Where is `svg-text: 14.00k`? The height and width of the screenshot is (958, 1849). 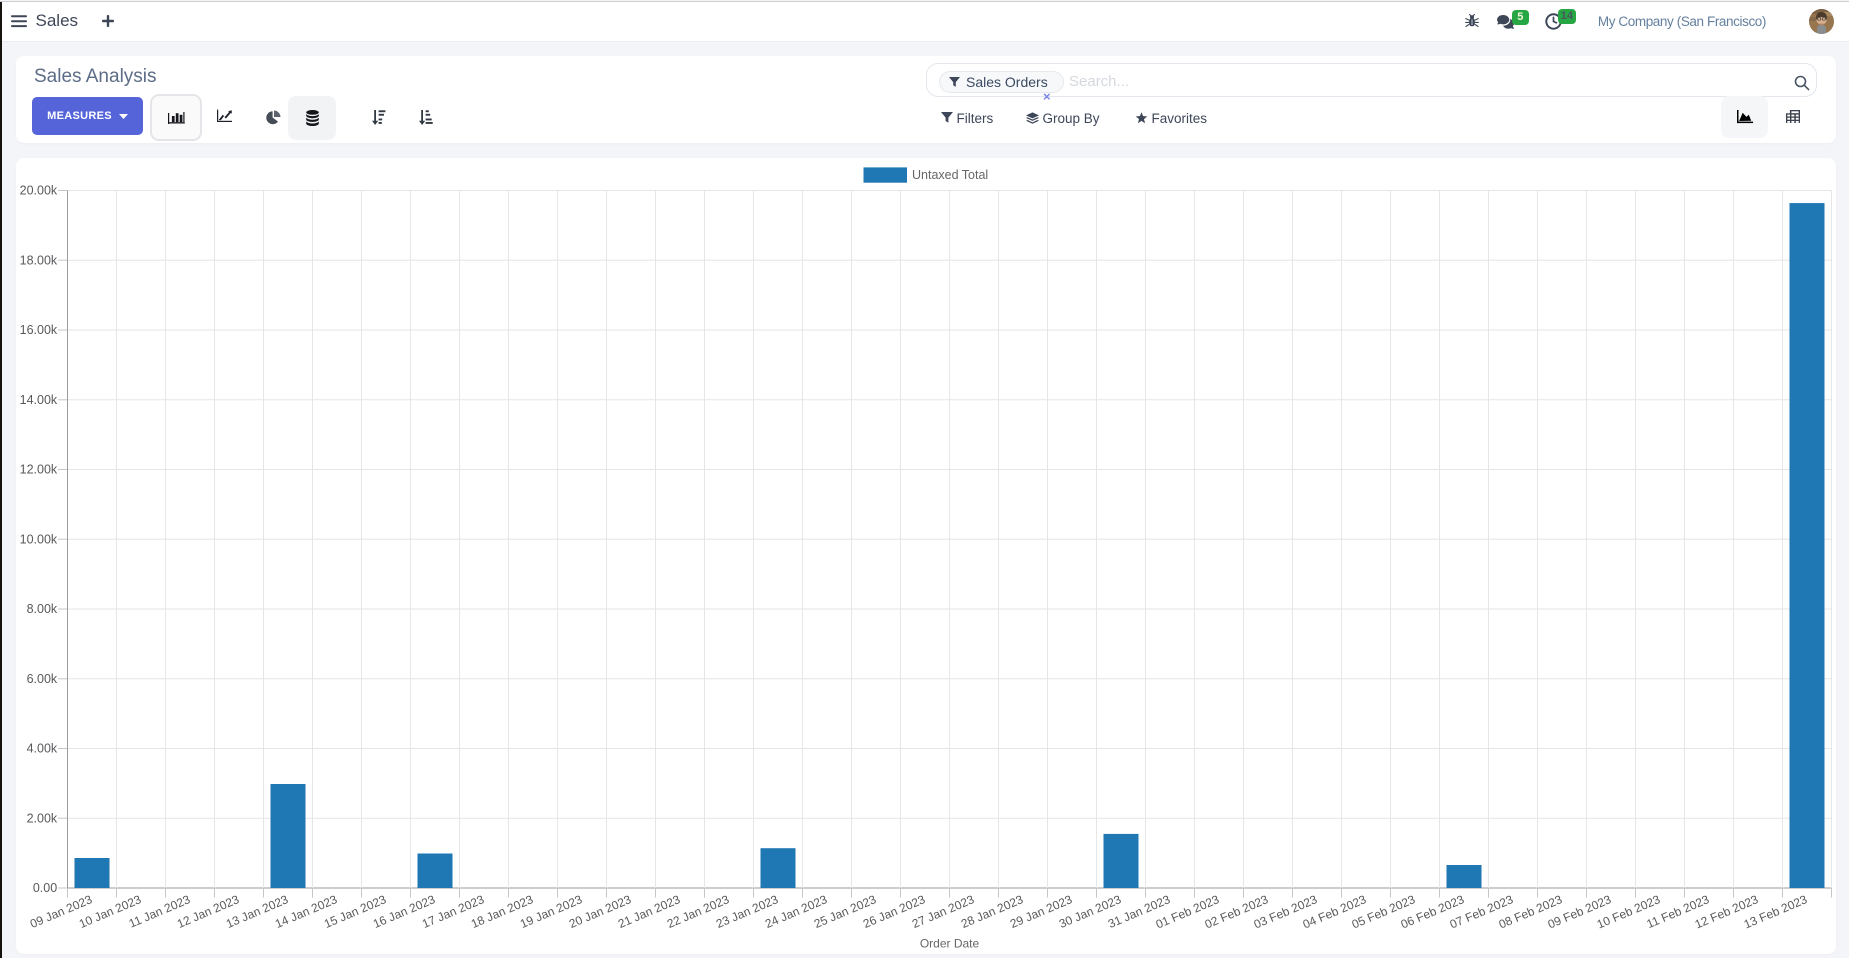 svg-text: 14.00k is located at coordinates (39, 400).